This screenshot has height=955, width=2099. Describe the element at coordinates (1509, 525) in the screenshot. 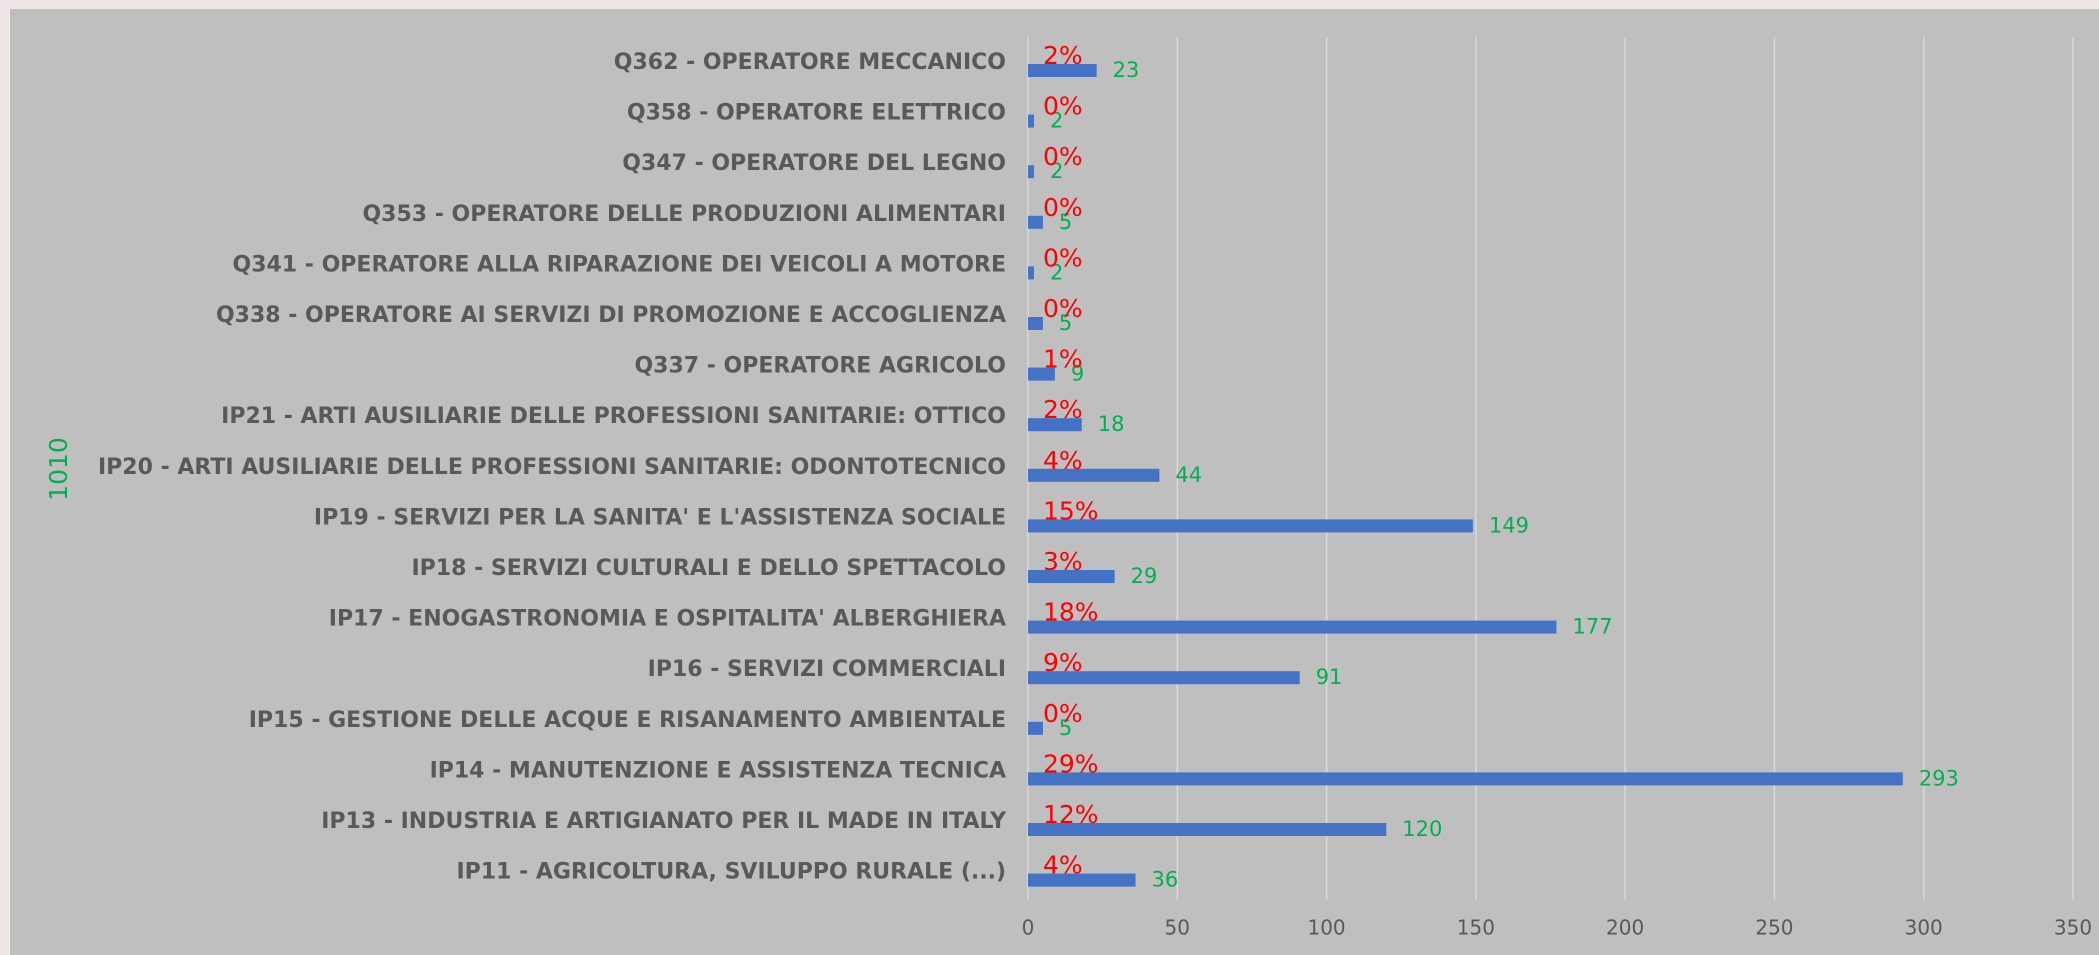

I see `value-label: 149` at that location.